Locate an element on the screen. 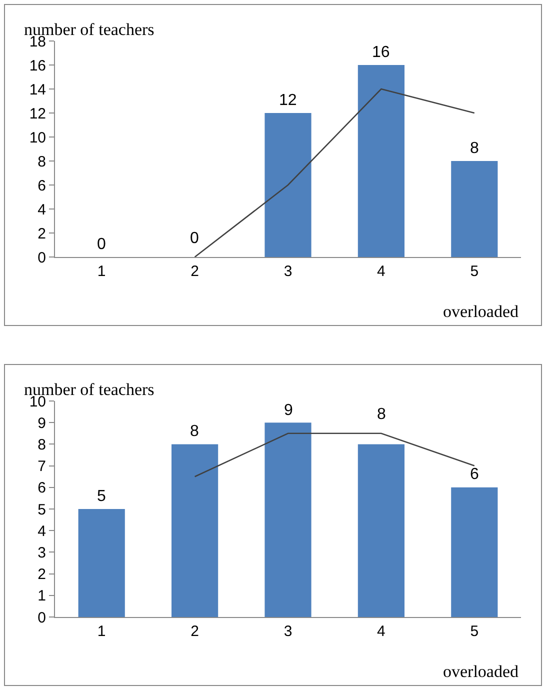 The image size is (549, 693). y-tick-label: 7 is located at coordinates (42, 467).